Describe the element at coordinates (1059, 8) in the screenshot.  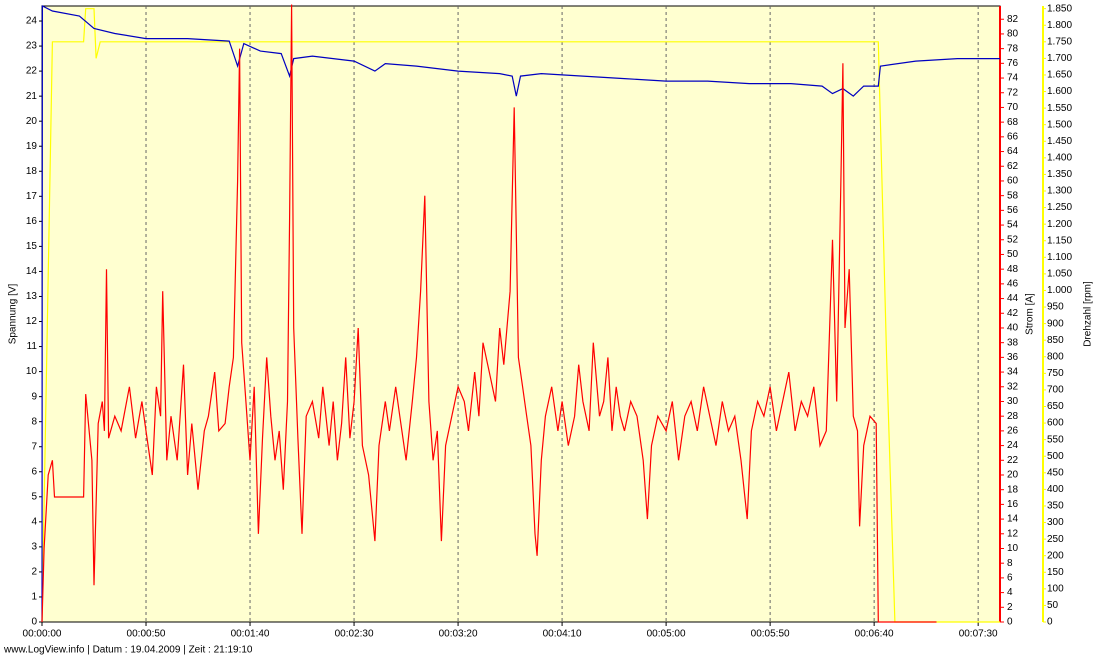
I see `y3-tick-label: 1.850` at that location.